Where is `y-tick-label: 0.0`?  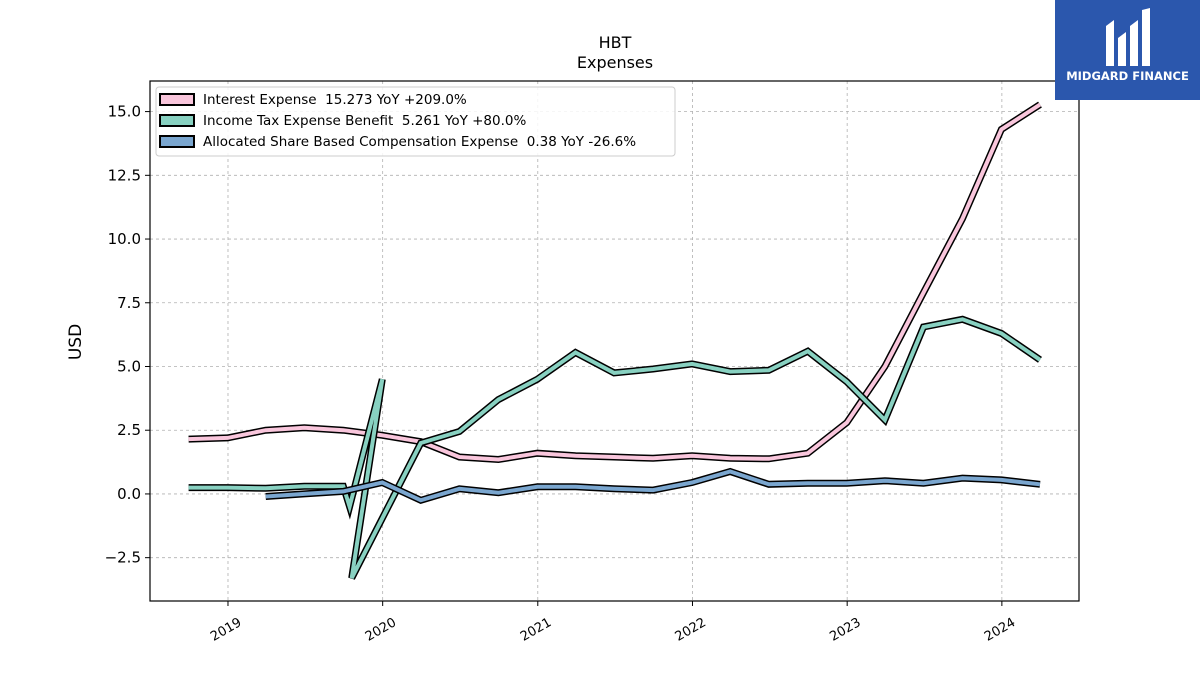 y-tick-label: 0.0 is located at coordinates (129, 494).